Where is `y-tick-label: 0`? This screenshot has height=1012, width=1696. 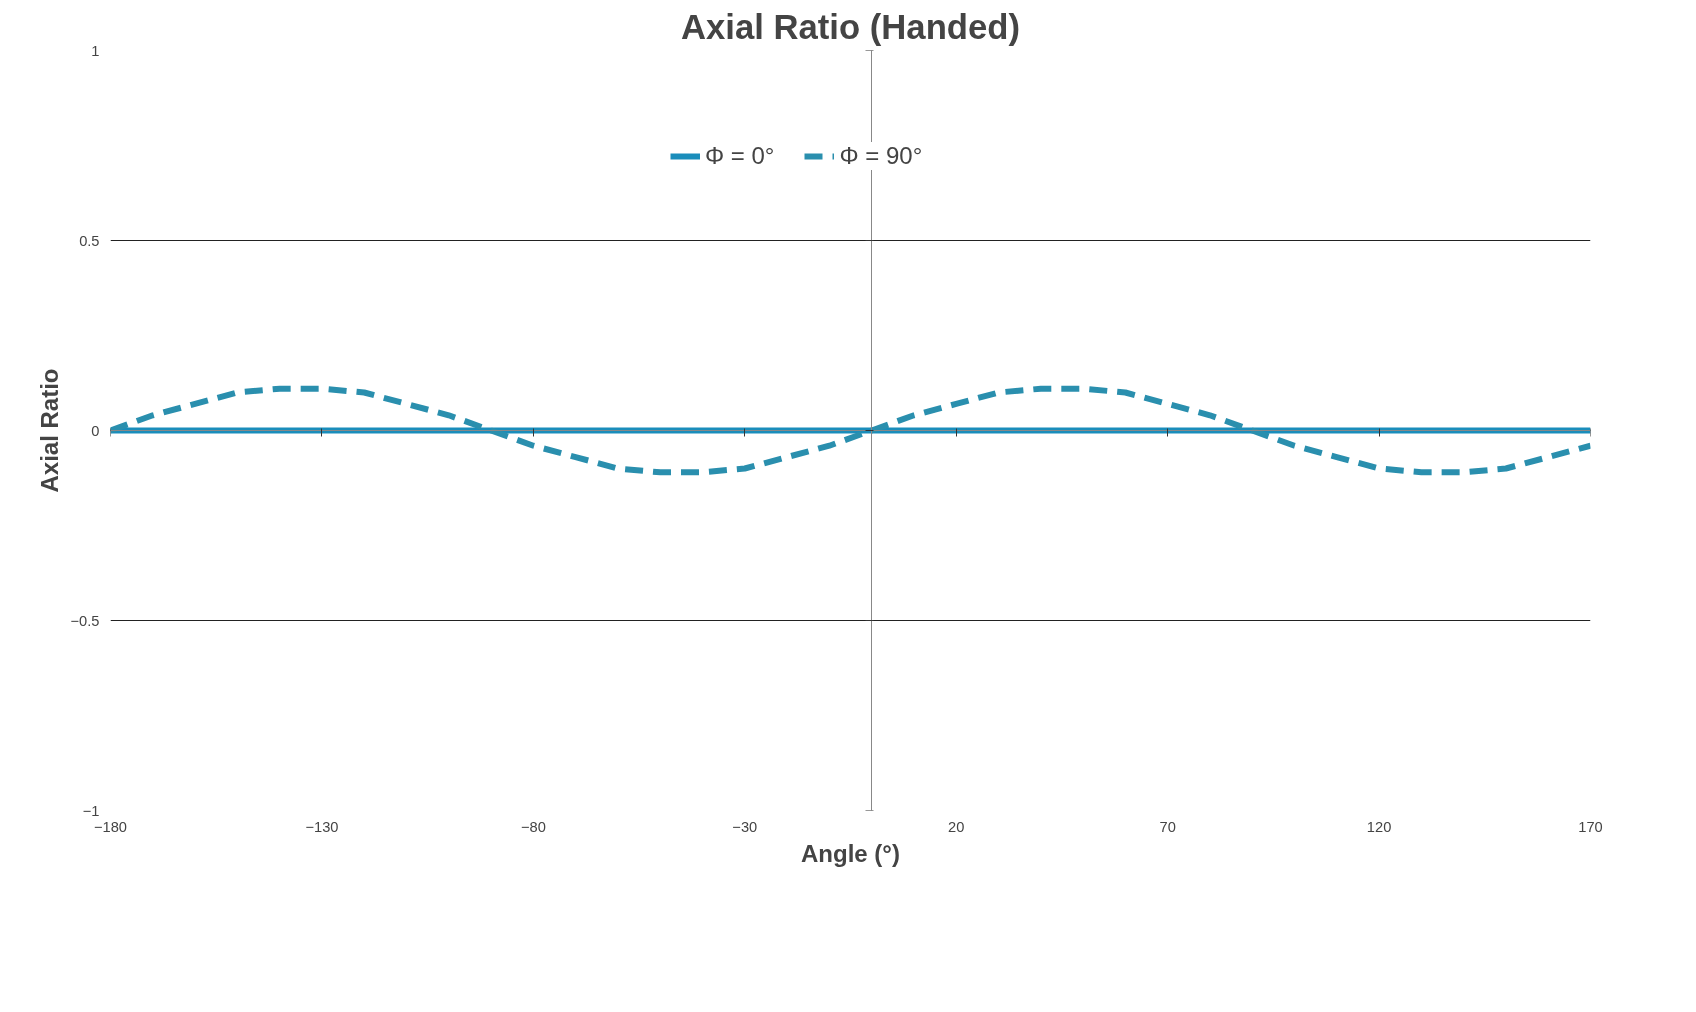
y-tick-label: 0 is located at coordinates (95, 430).